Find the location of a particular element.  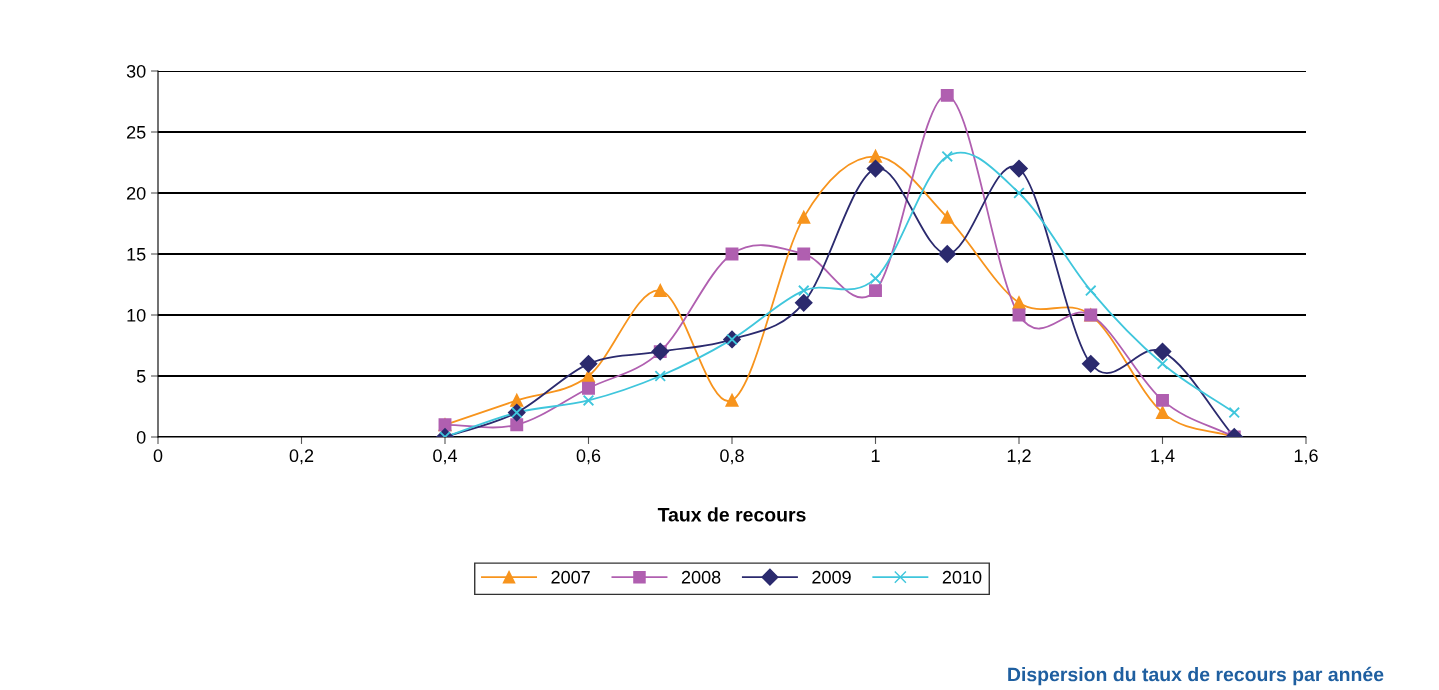

y-tick-label: 25 is located at coordinates (136, 132).